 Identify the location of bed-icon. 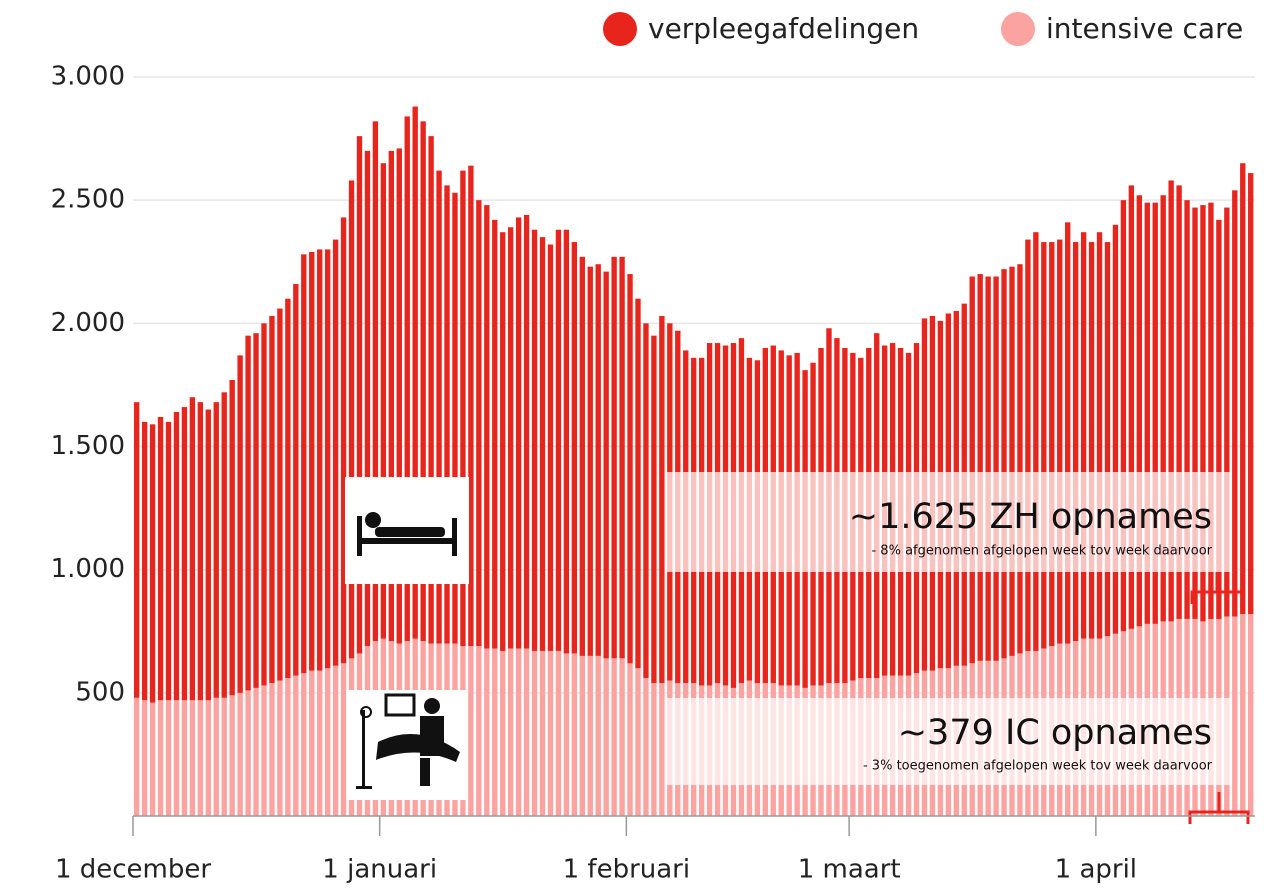
(407, 530).